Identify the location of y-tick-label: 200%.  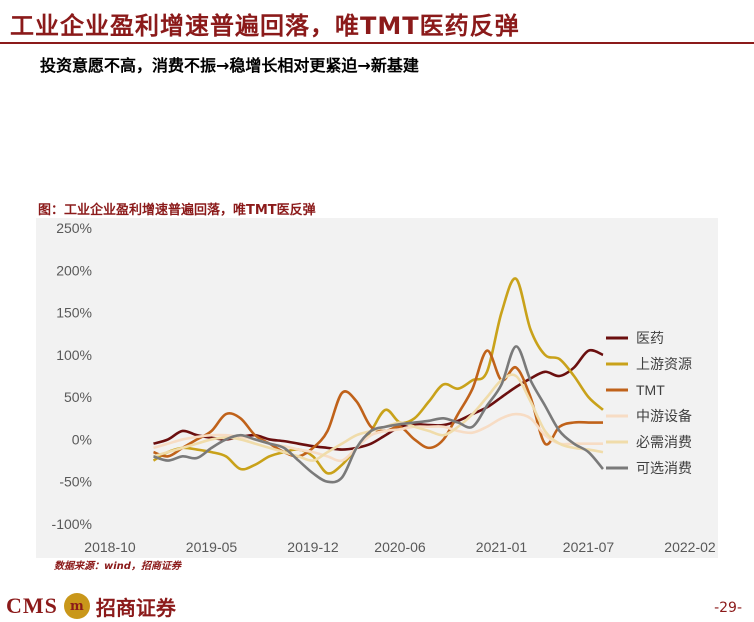
(74, 270).